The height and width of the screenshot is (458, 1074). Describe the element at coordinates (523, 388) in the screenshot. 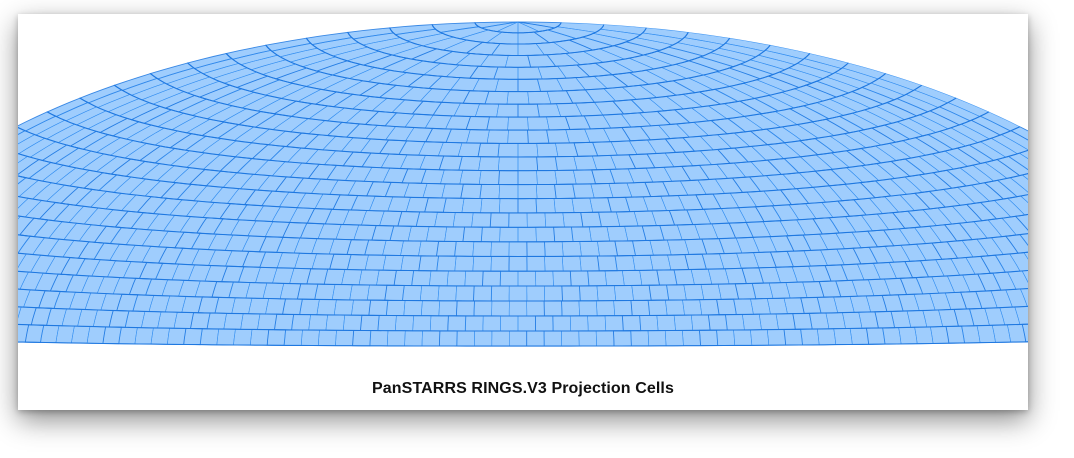

I see `figure-title: PanSTARRS RINGS.V3 Projection Cells` at that location.